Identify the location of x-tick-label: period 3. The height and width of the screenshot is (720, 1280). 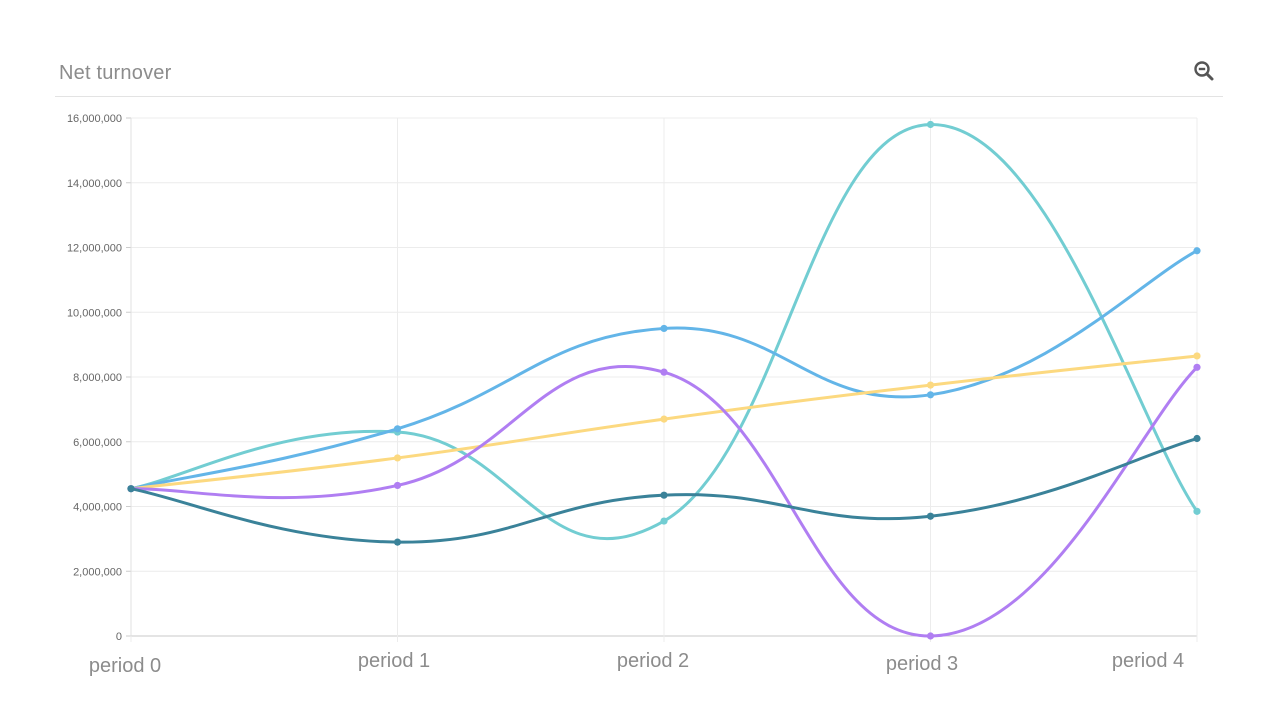
(922, 664).